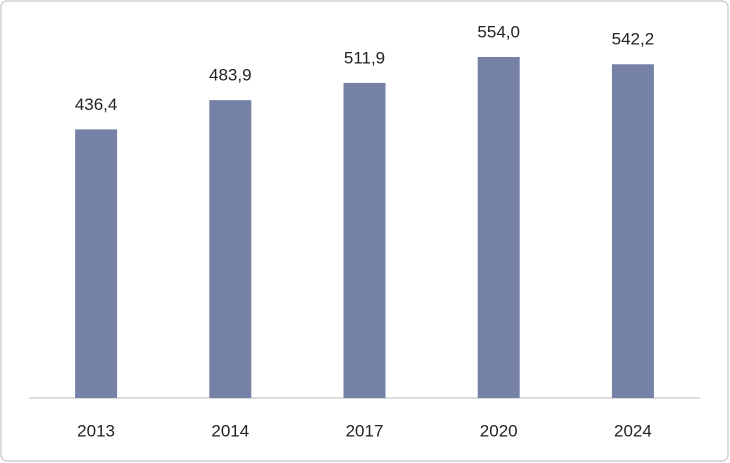 The image size is (730, 463). I want to click on data-label: 436,4, so click(96, 104).